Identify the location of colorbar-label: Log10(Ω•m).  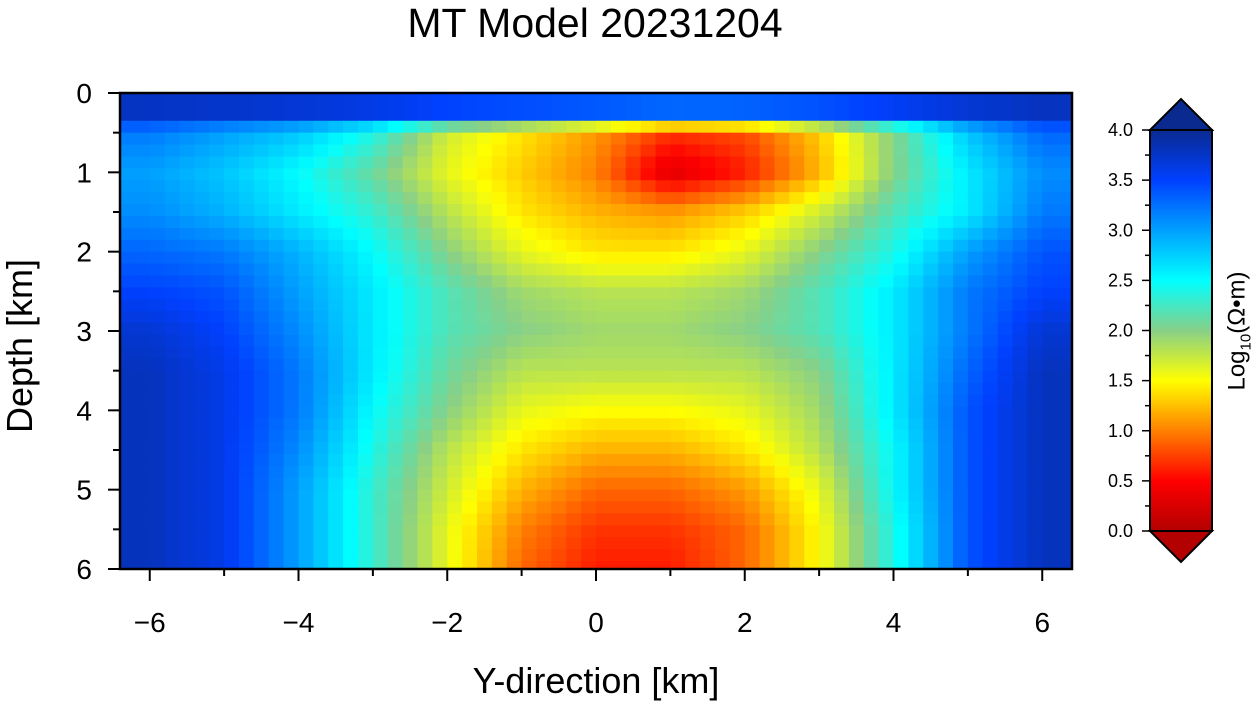
(1239, 330).